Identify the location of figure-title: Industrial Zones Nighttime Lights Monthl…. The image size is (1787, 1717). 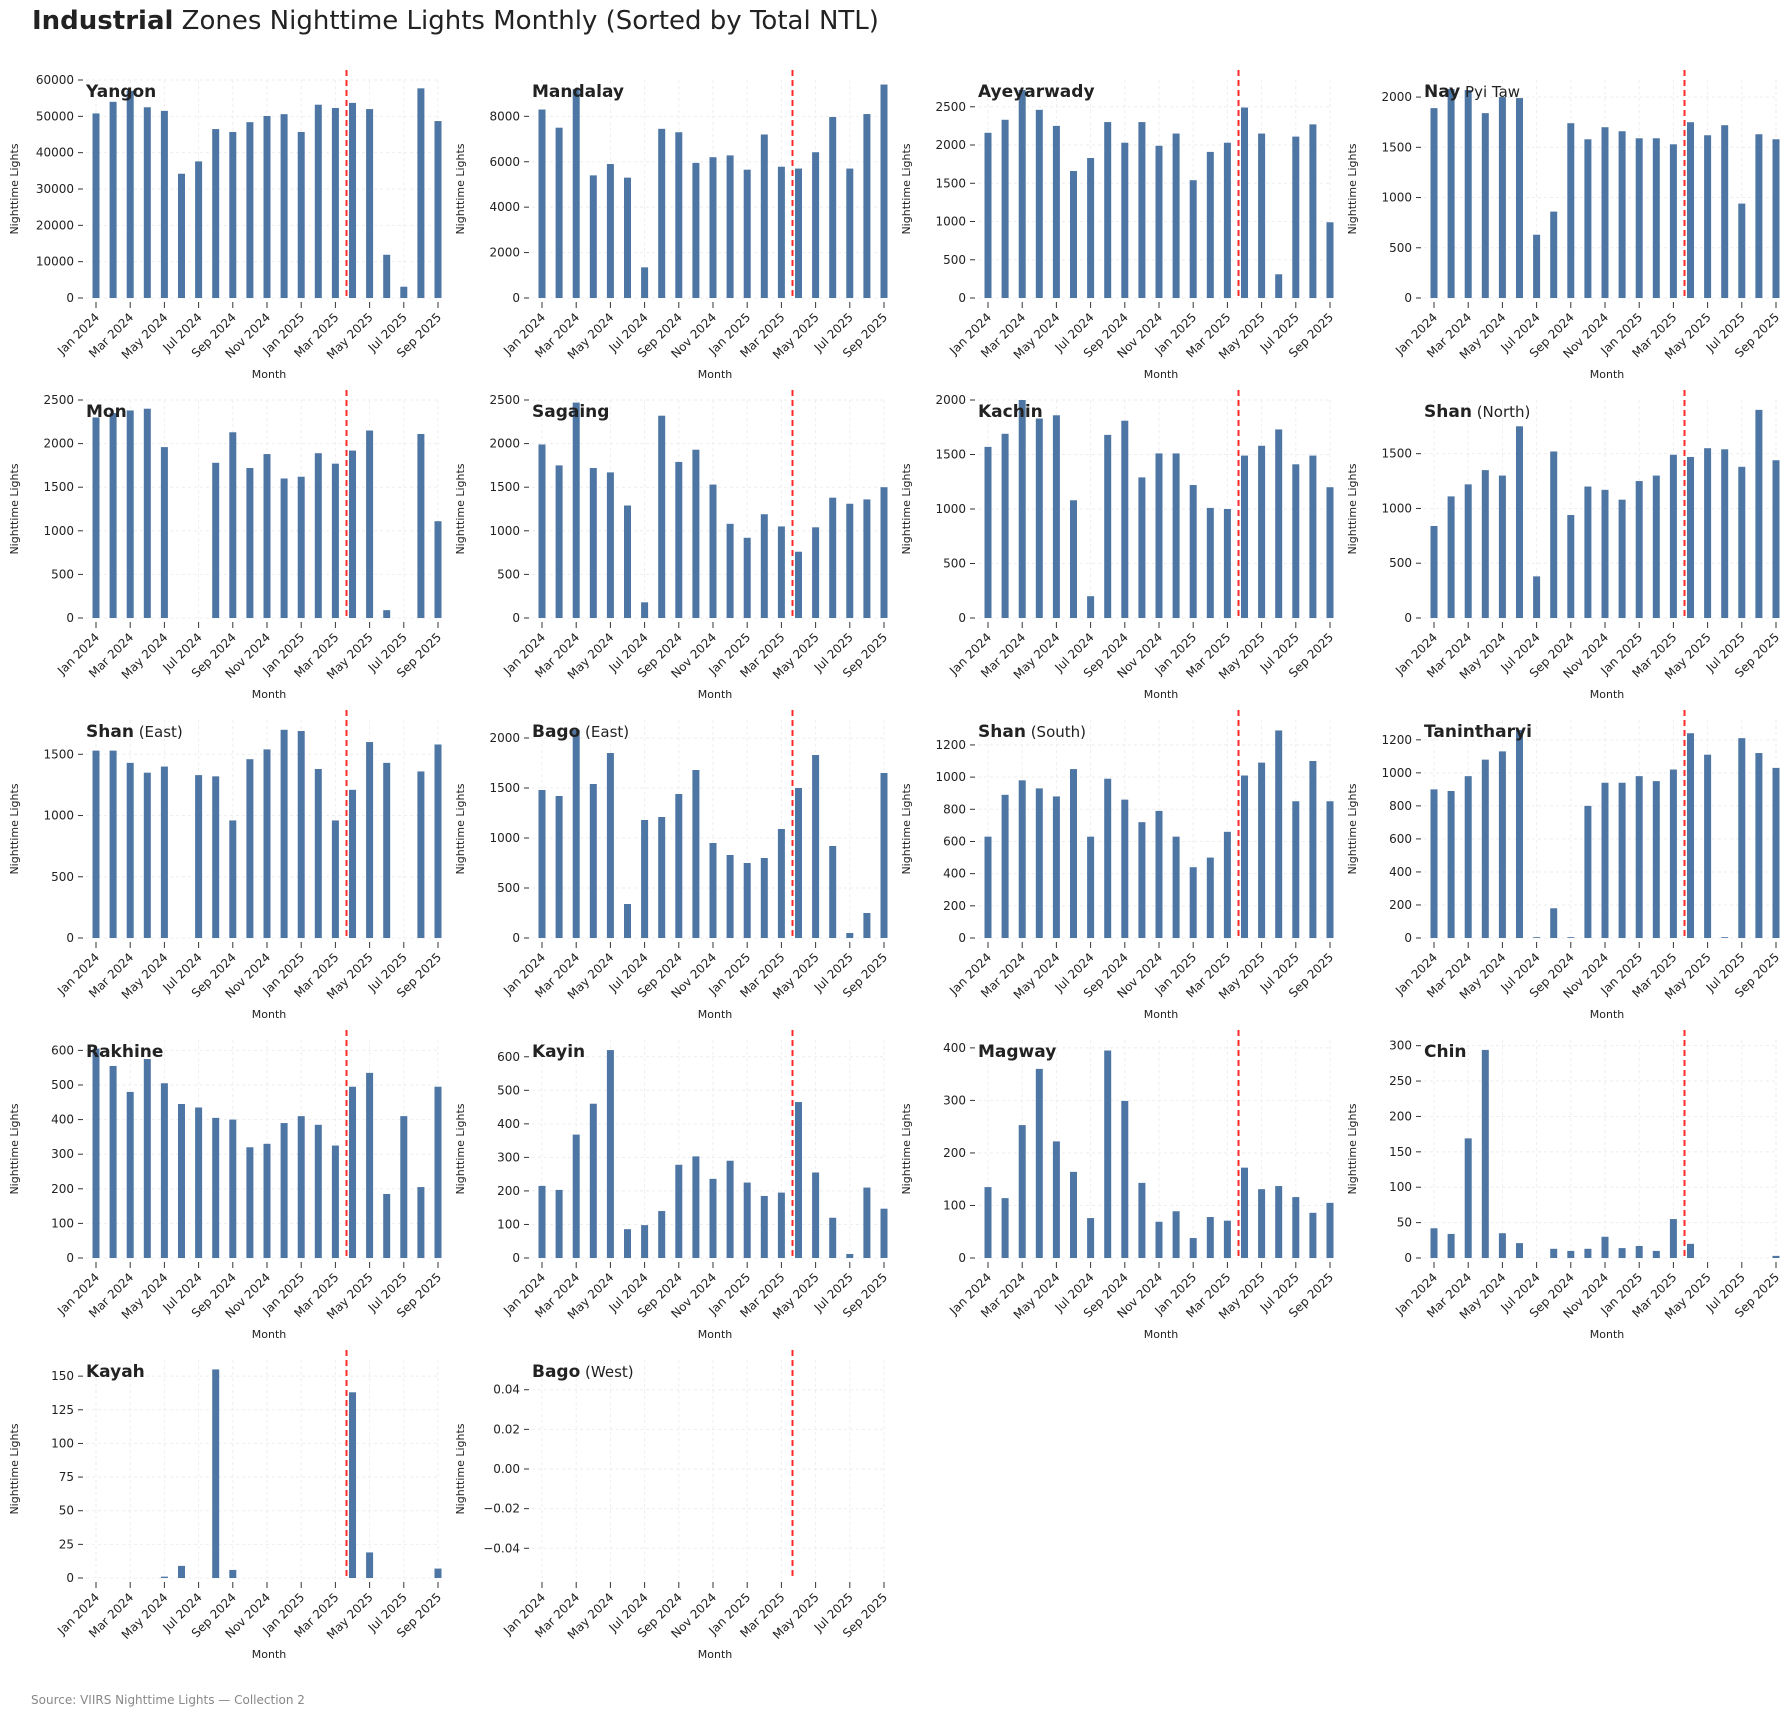
(455, 21).